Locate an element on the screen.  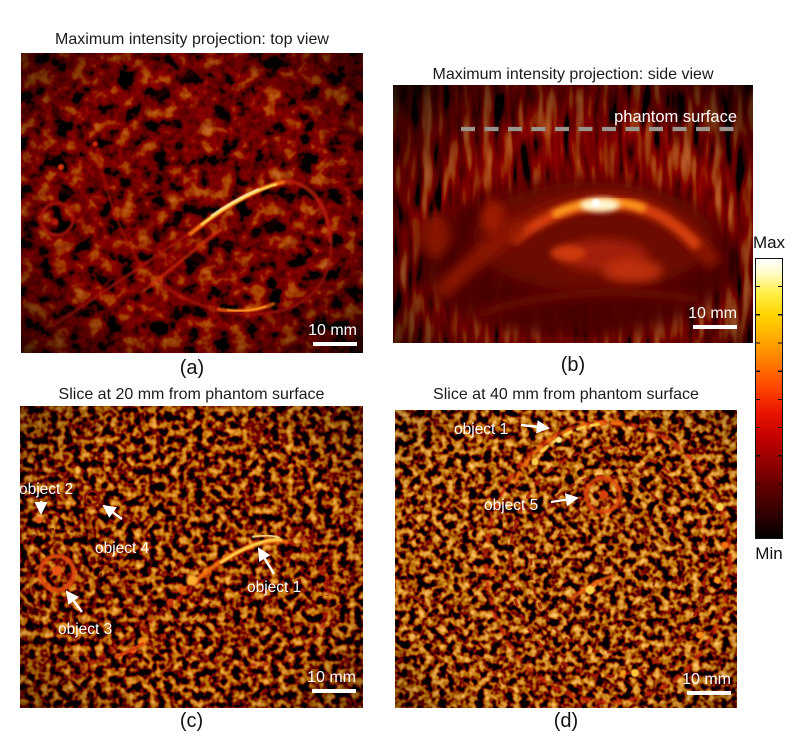
panel-b-tag: (b) is located at coordinates (573, 365).